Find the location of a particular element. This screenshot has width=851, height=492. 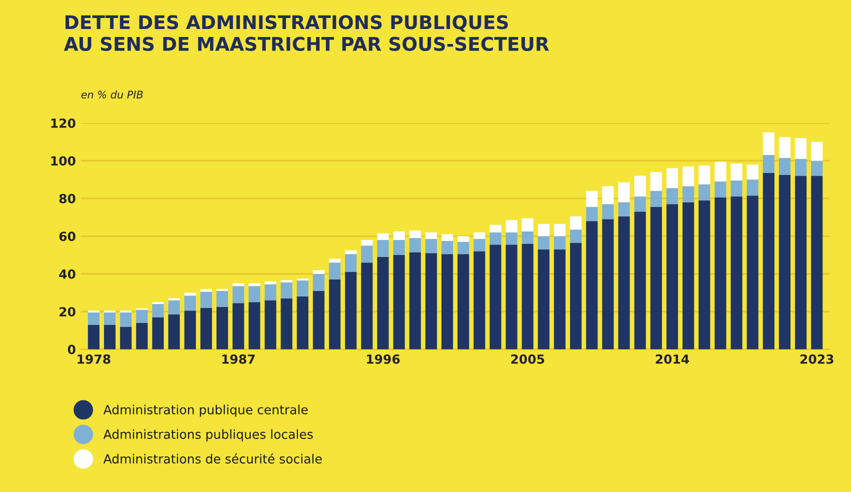

chart-title: DETTE DES ADMINISTRATIONS PUBLIQUES AU SENS DE MAASTRICHT PAR SOUS-SECTEUR is located at coordinates (307, 33).